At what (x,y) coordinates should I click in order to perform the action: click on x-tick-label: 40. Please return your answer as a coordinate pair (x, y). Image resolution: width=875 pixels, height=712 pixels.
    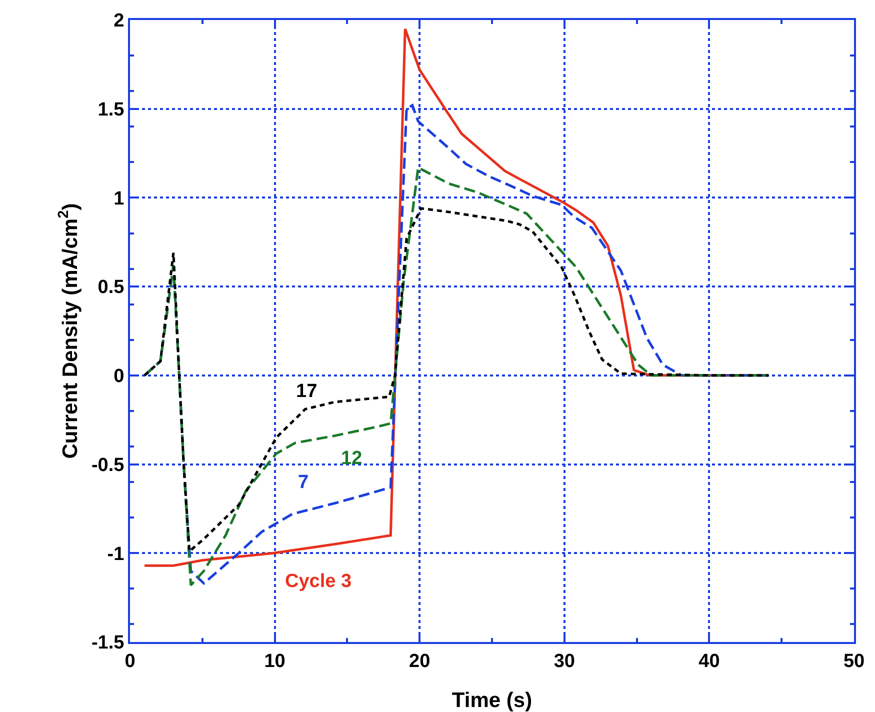
    Looking at the image, I should click on (709, 661).